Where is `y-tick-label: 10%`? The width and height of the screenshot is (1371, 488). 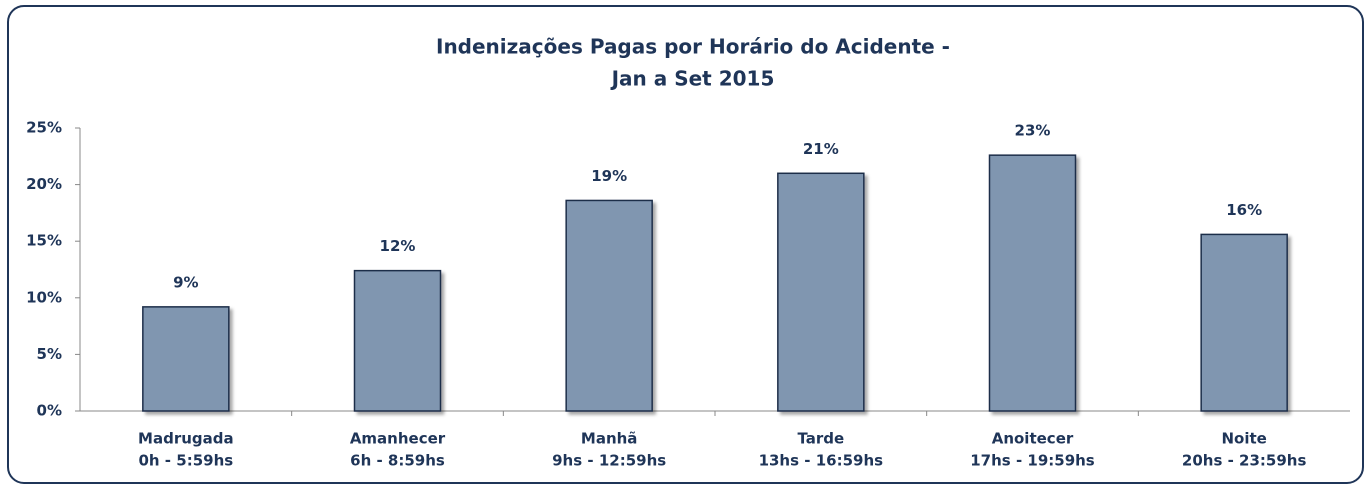
y-tick-label: 10% is located at coordinates (44, 297).